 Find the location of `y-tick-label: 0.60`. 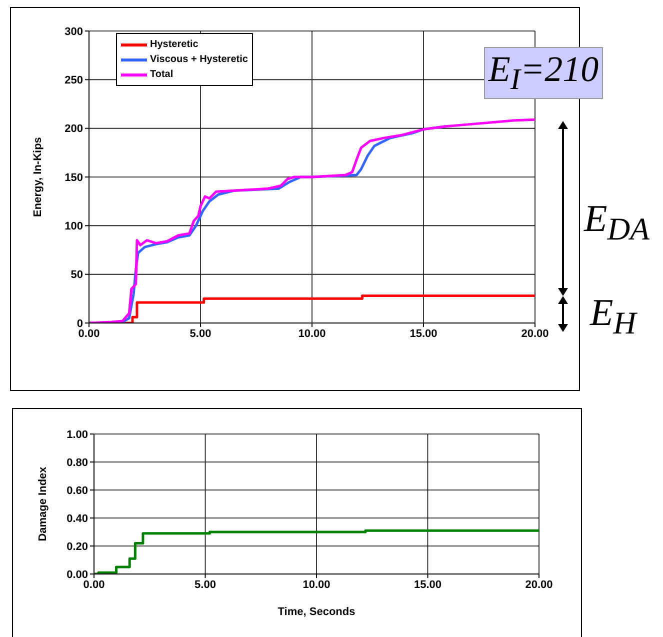

y-tick-label: 0.60 is located at coordinates (77, 490).